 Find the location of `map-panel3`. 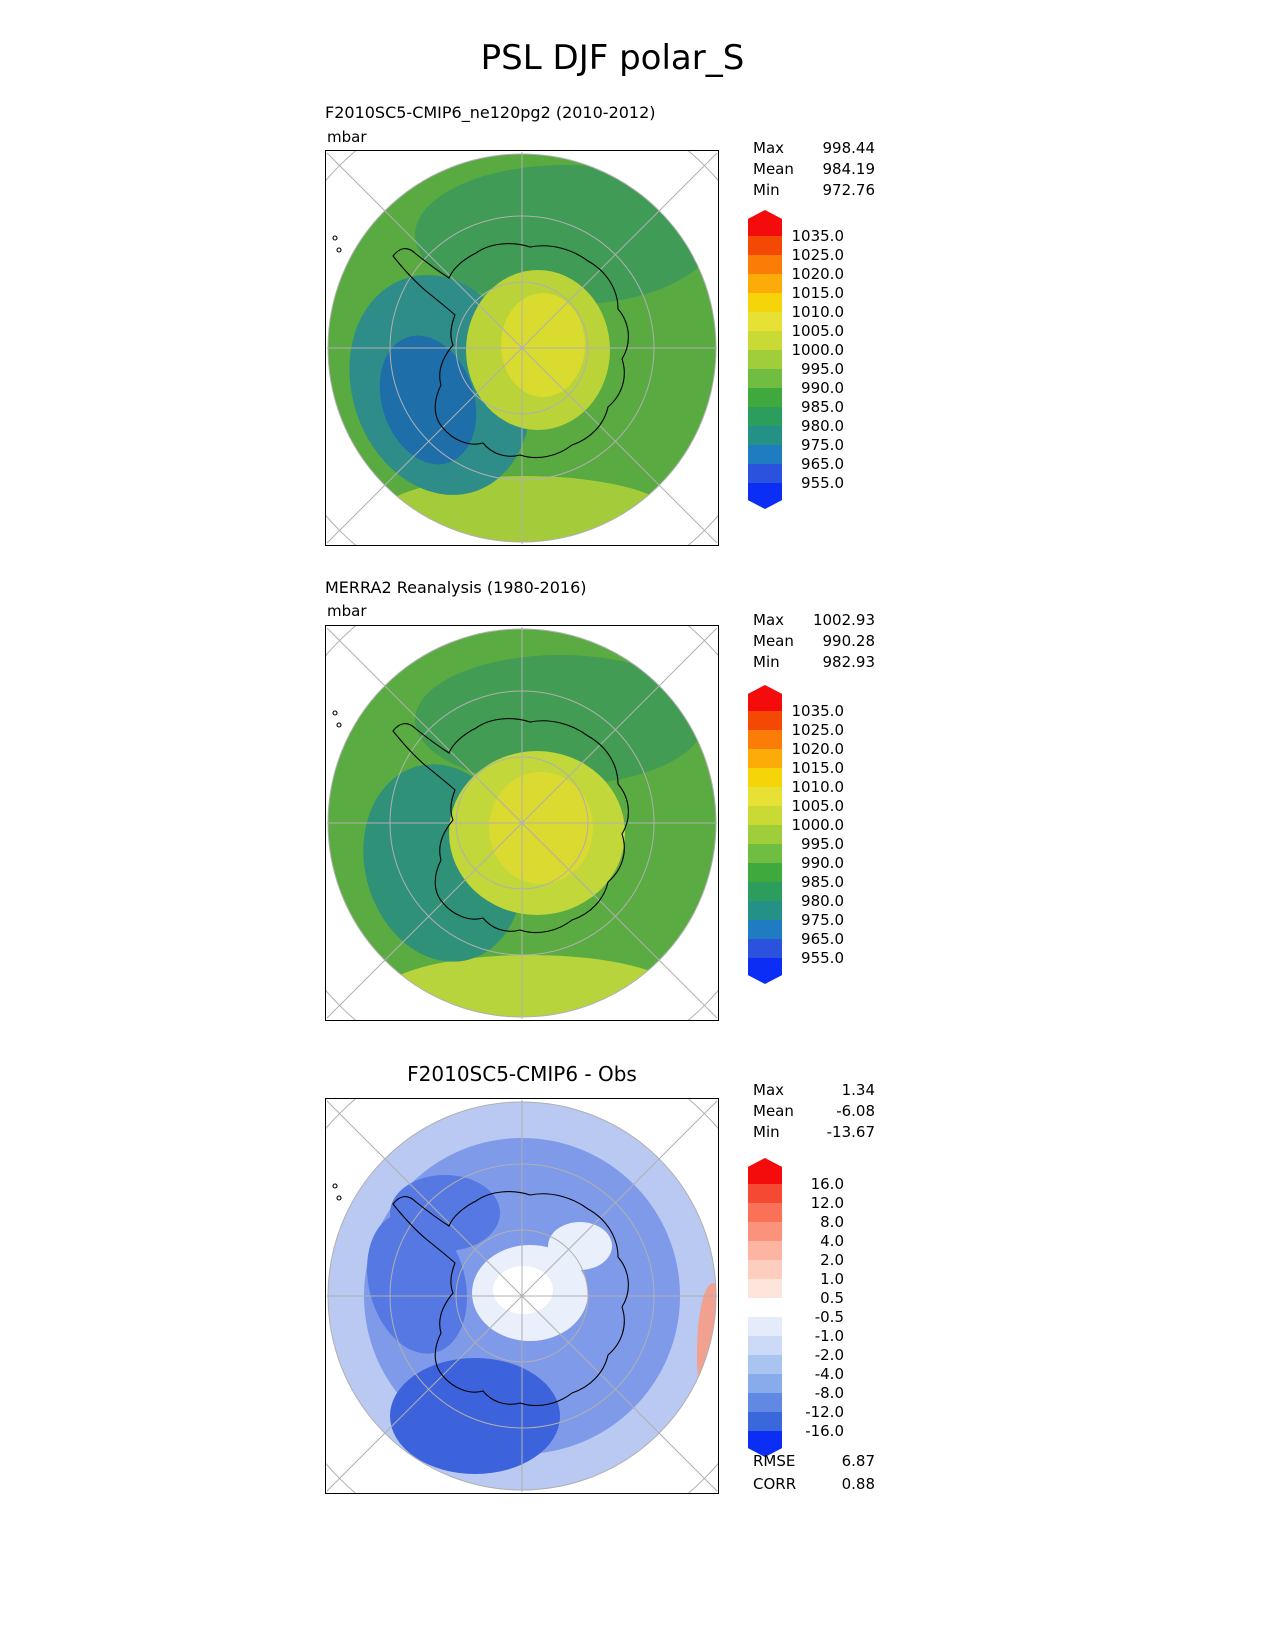

map-panel3 is located at coordinates (522, 1296).